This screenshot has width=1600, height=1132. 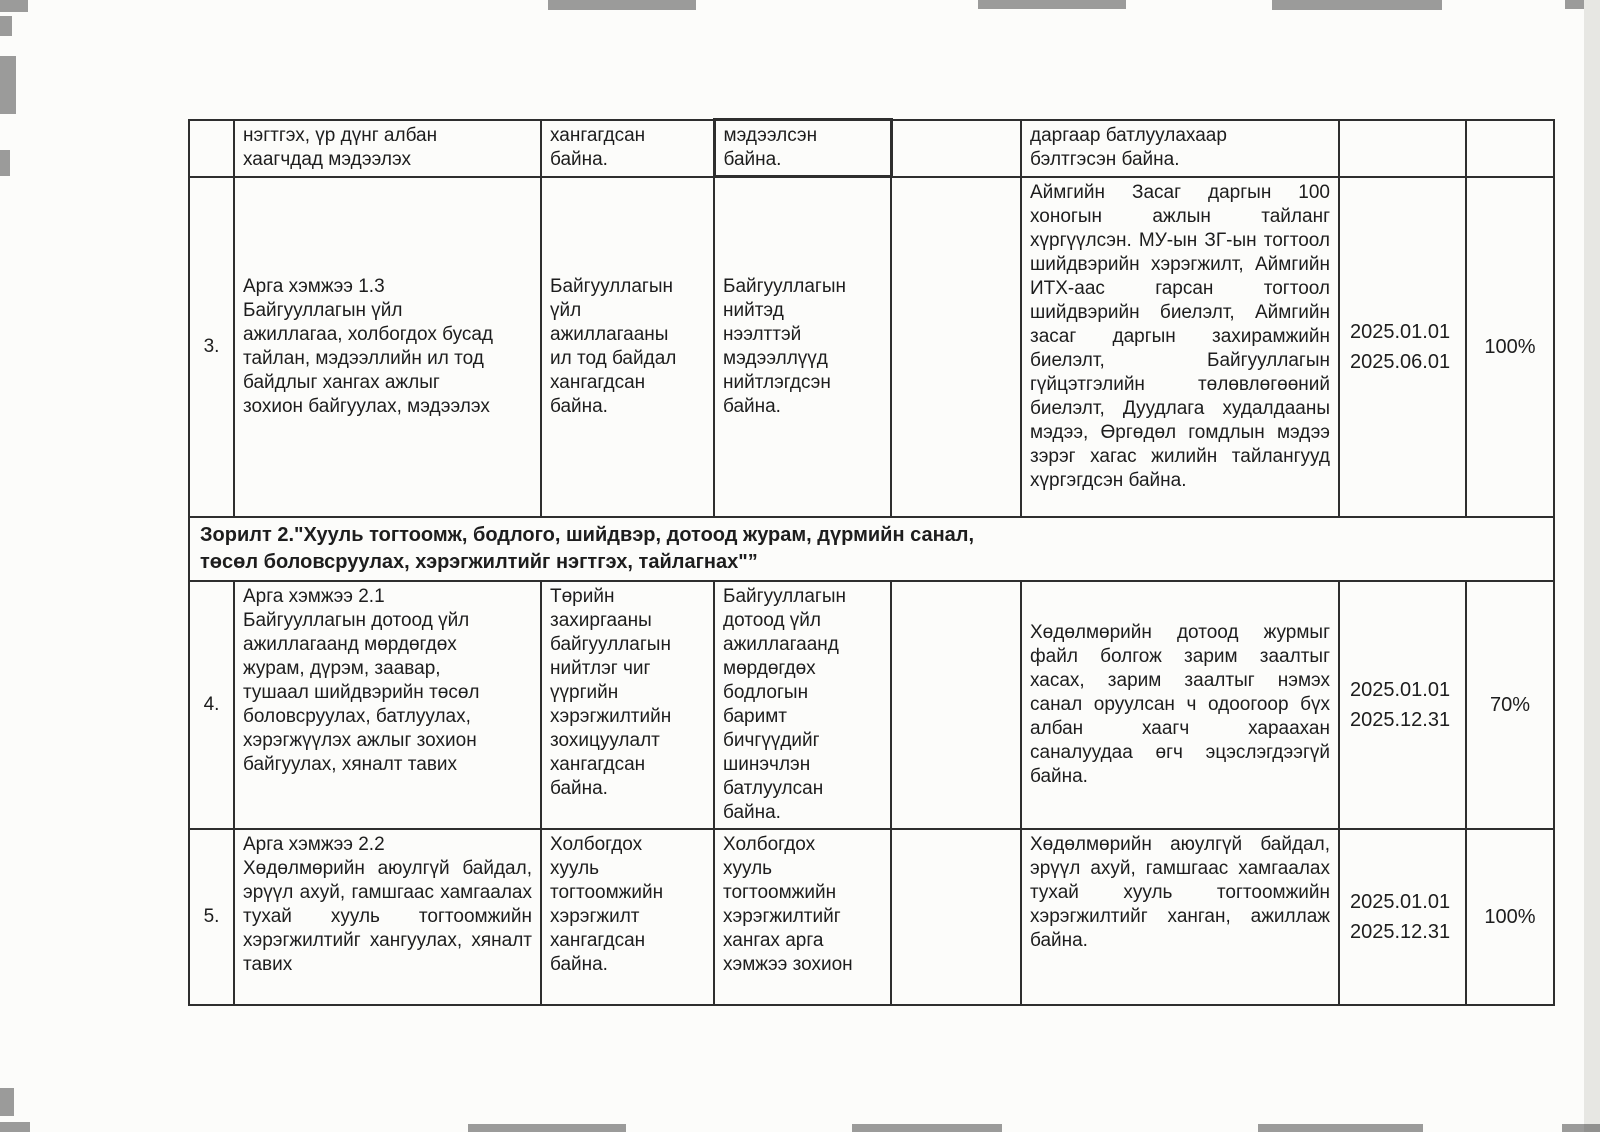 I want to click on period-cell: 2025.01.01 2025.06.01, so click(x=1402, y=346).